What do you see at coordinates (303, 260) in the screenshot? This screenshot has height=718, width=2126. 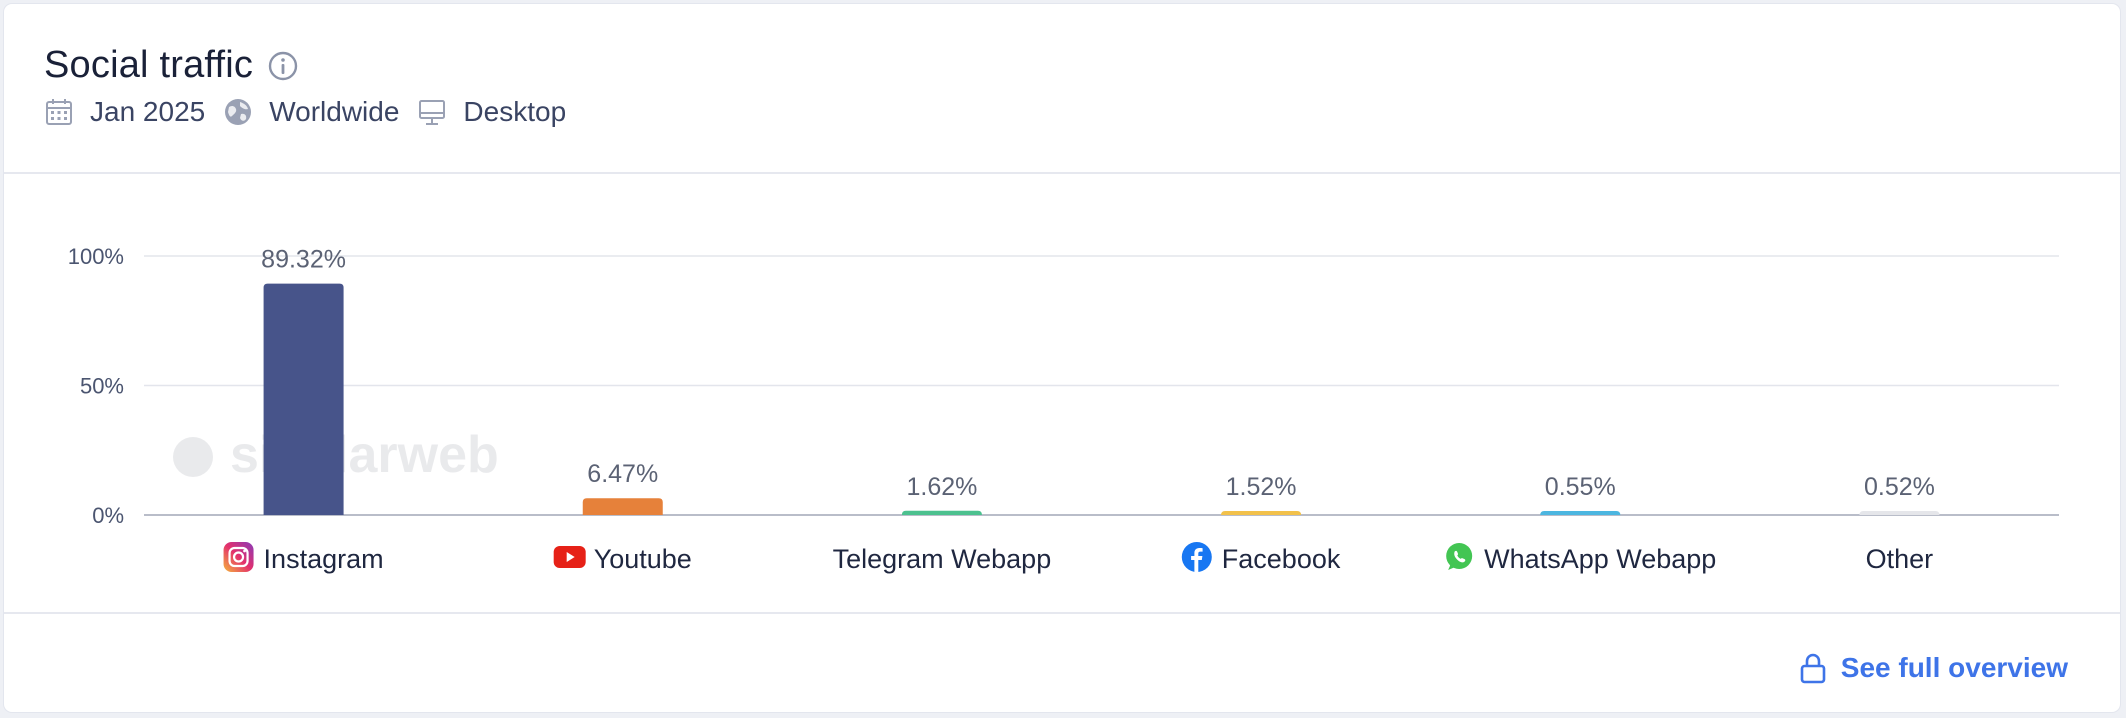 I see `data-label: 89.32%` at bounding box center [303, 260].